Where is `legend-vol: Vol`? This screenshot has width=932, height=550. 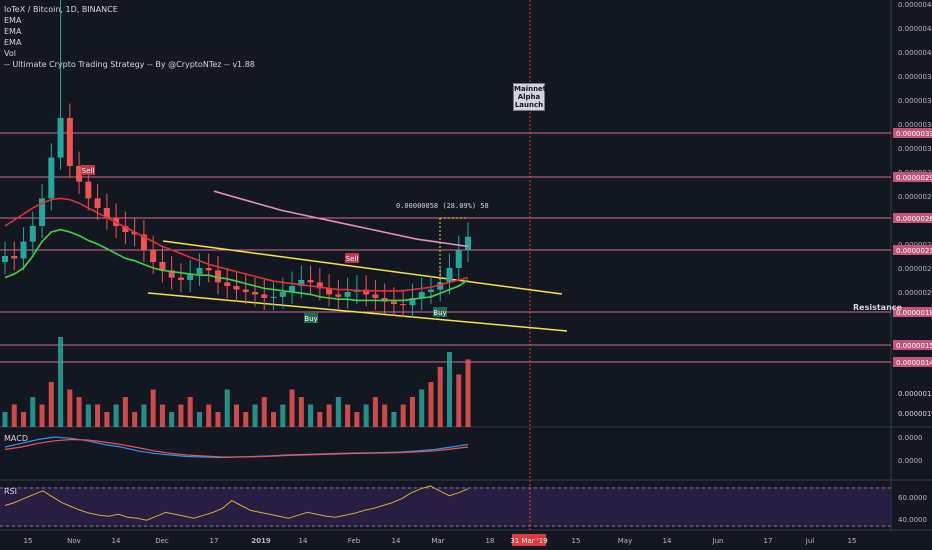 legend-vol: Vol is located at coordinates (10, 53).